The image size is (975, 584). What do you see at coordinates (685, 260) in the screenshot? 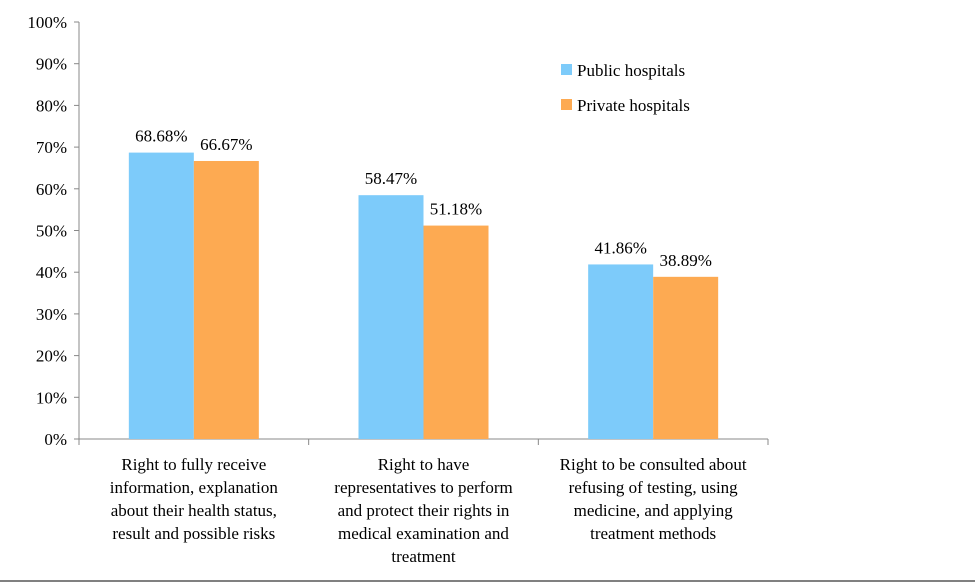
I see `data-label: 38.89%` at bounding box center [685, 260].